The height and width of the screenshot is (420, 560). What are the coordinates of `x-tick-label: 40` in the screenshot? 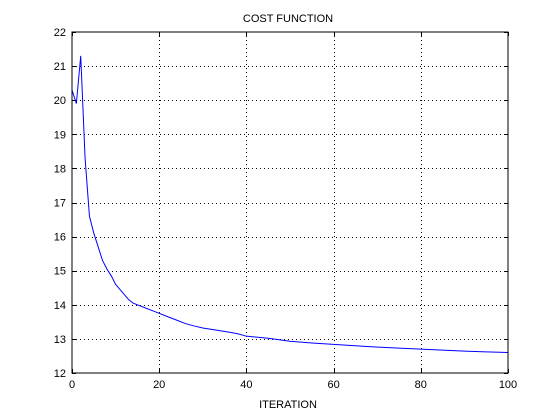 It's located at (246, 385).